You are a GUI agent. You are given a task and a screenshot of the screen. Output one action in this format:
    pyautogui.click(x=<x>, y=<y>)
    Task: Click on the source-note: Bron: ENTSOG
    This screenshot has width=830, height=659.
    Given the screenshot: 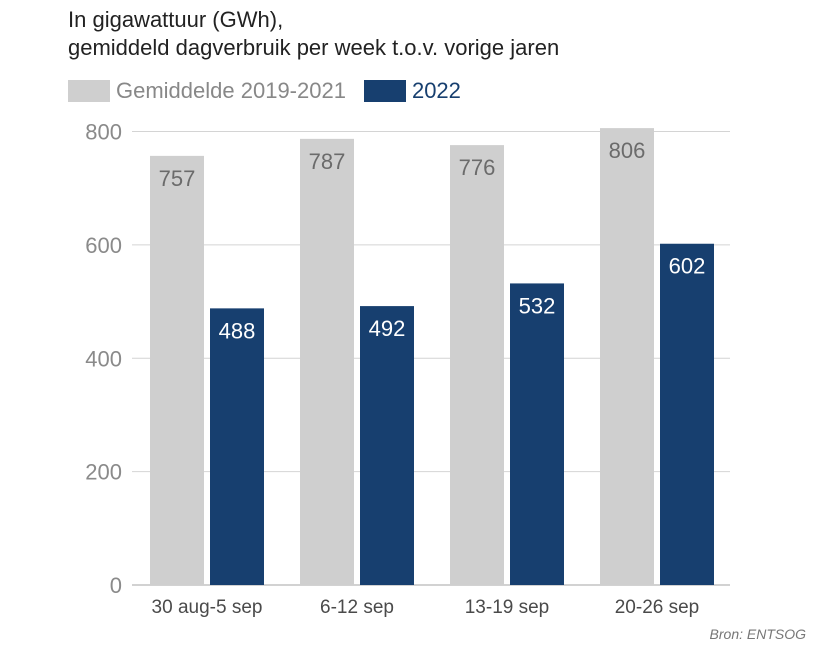 What is the action you would take?
    pyautogui.click(x=757, y=634)
    